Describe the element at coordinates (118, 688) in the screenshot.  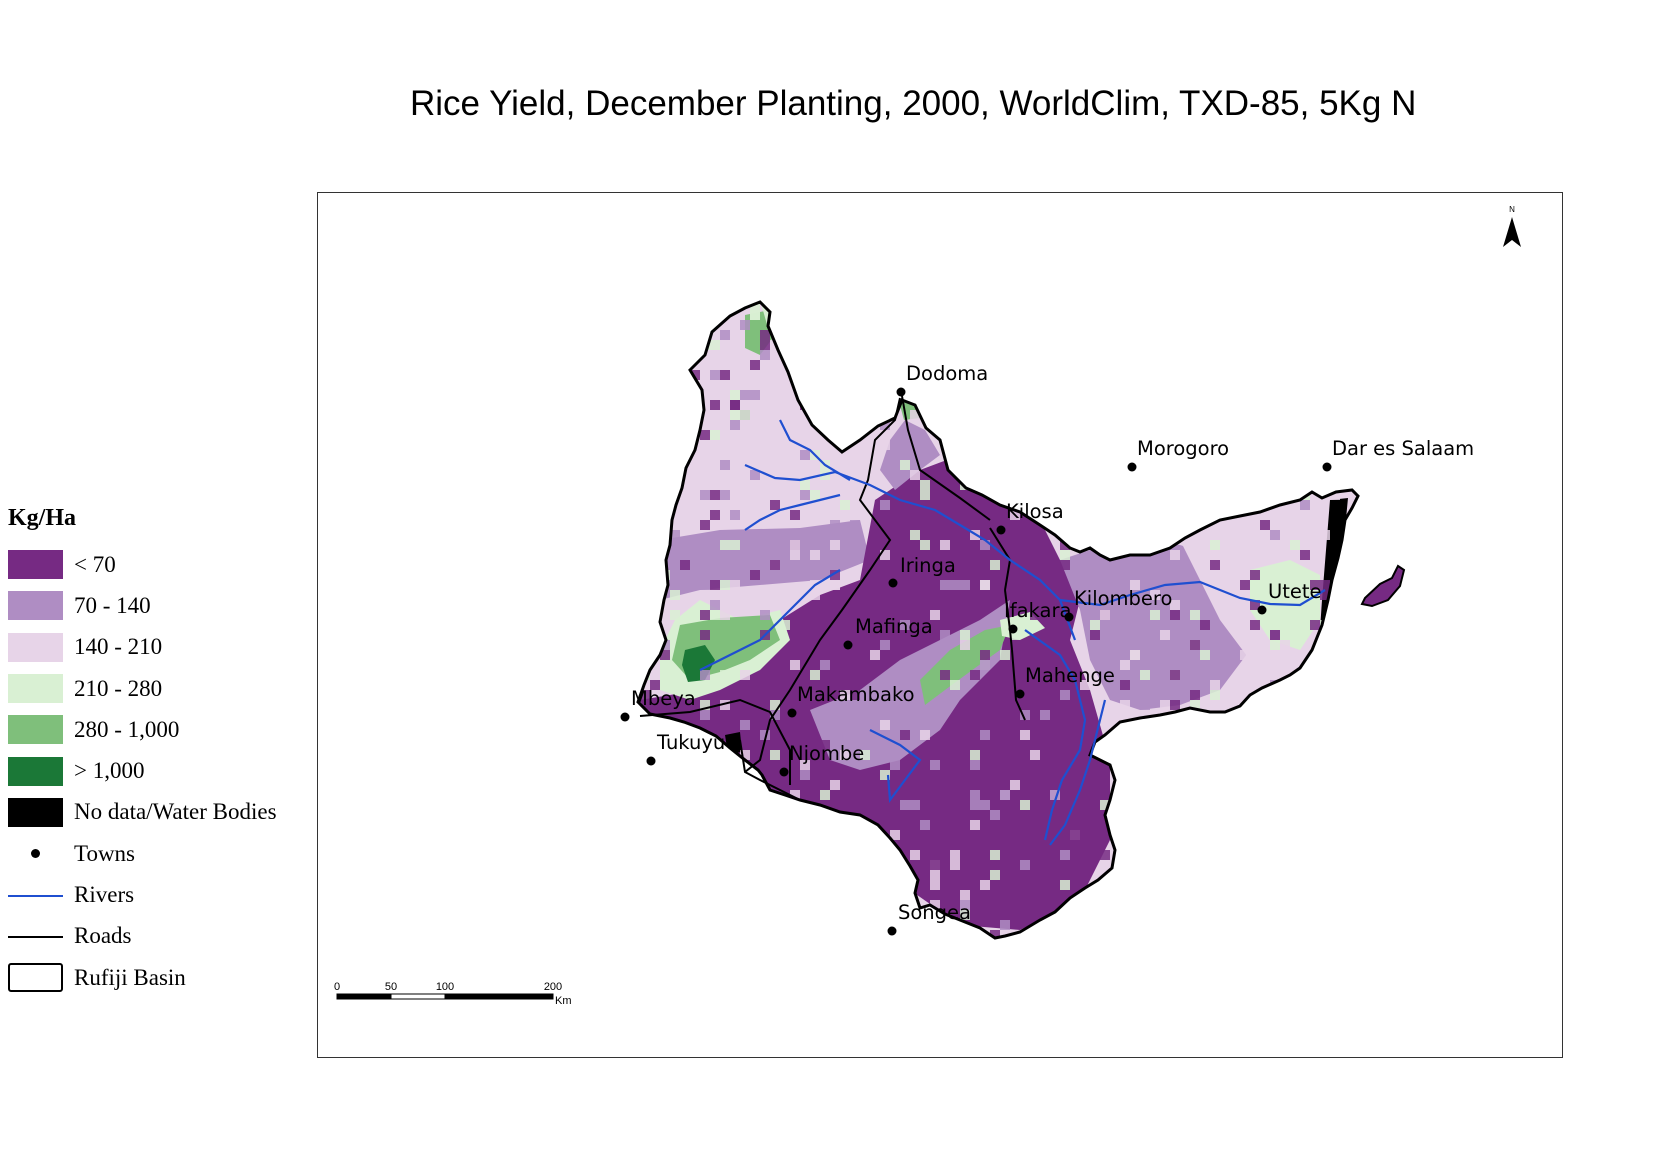
I see `legend-class-label: 210 - 280` at that location.